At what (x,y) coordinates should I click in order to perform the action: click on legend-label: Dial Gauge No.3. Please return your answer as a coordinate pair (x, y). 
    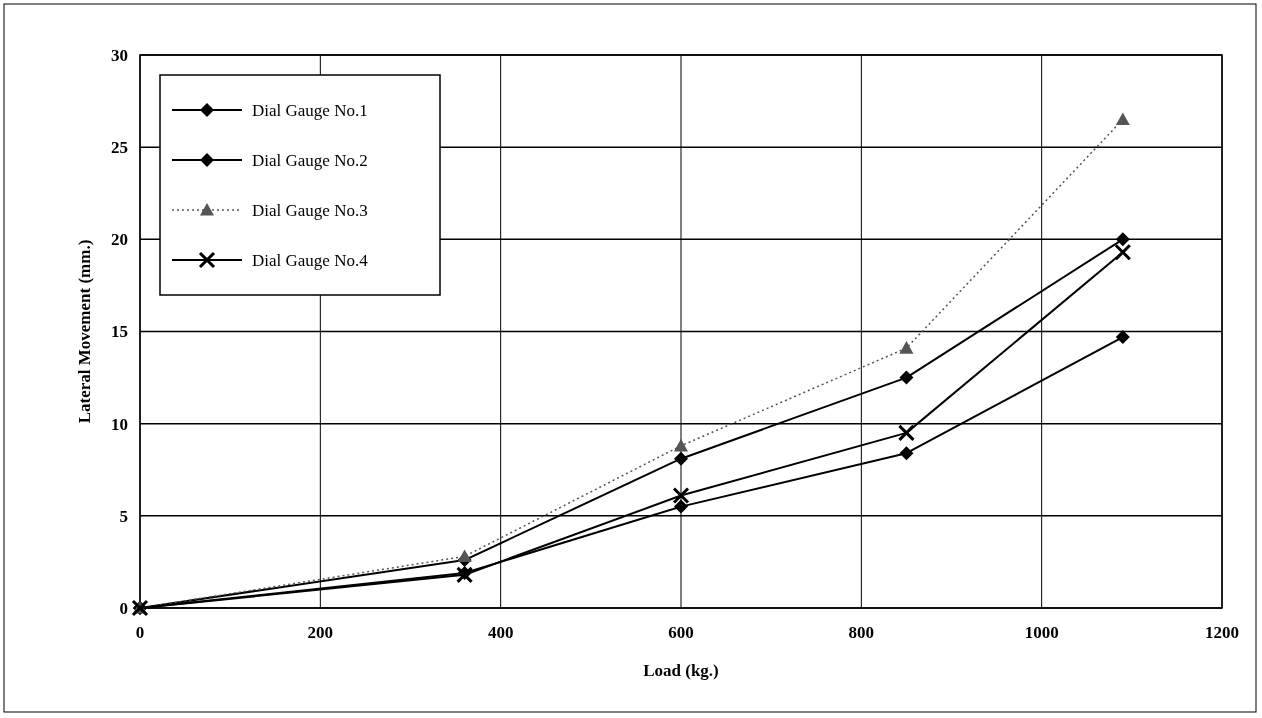
    Looking at the image, I should click on (310, 210).